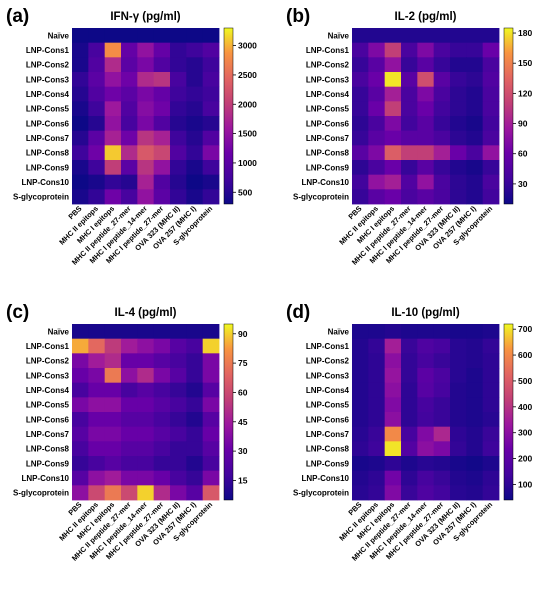 This screenshot has height=590, width=550. Describe the element at coordinates (525, 33) in the screenshot. I see `colorbar-tick-label: 180` at that location.